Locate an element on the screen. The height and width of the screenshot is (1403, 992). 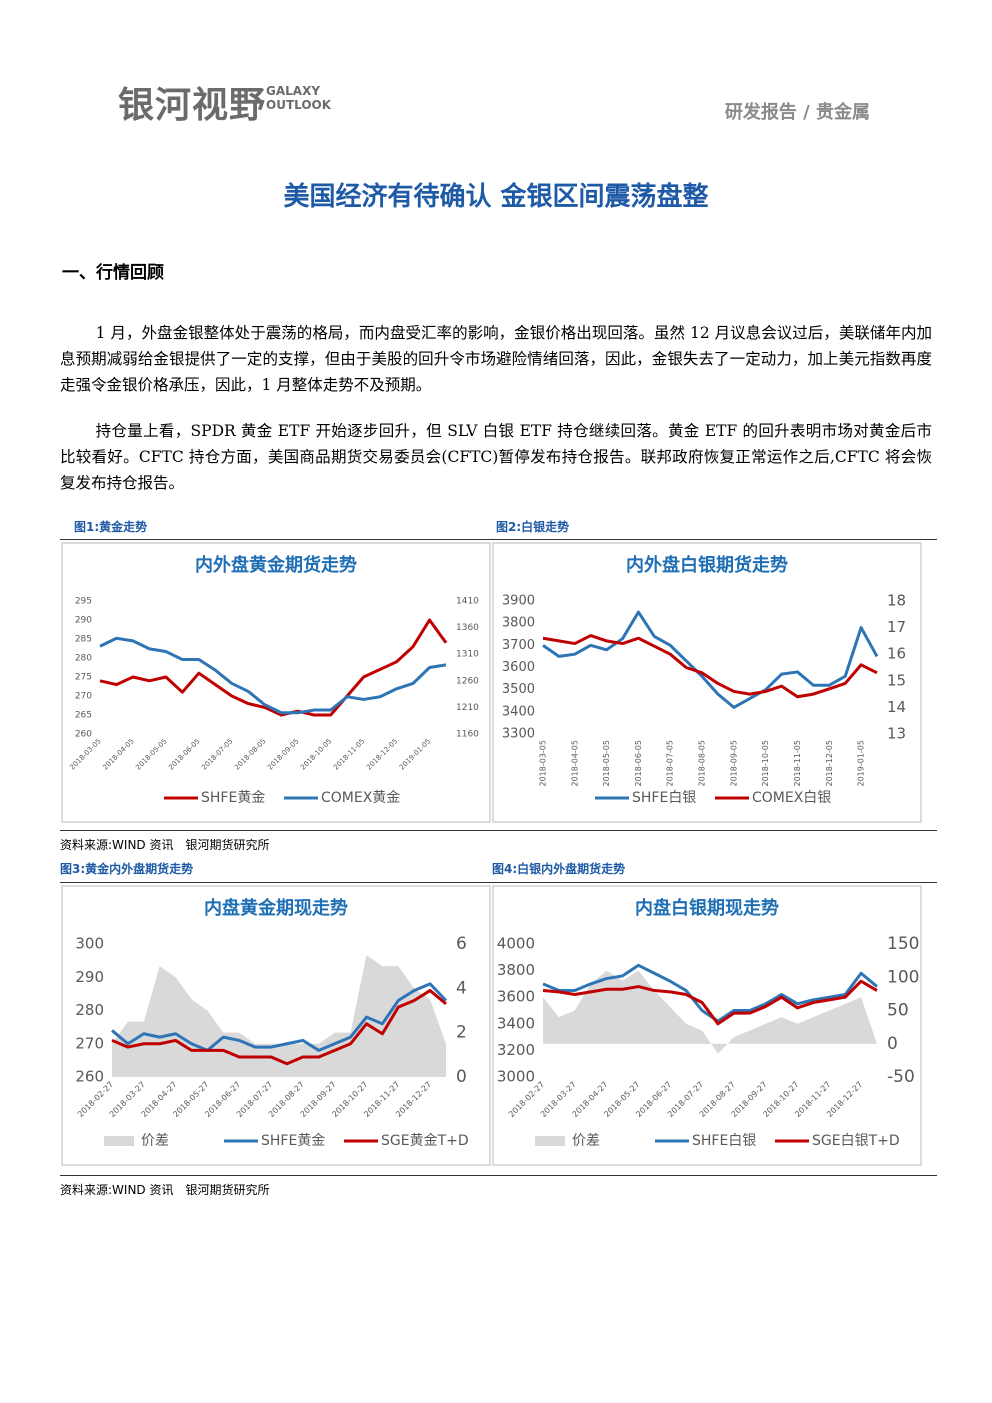
y-tick-label: 3200 is located at coordinates (516, 1050).